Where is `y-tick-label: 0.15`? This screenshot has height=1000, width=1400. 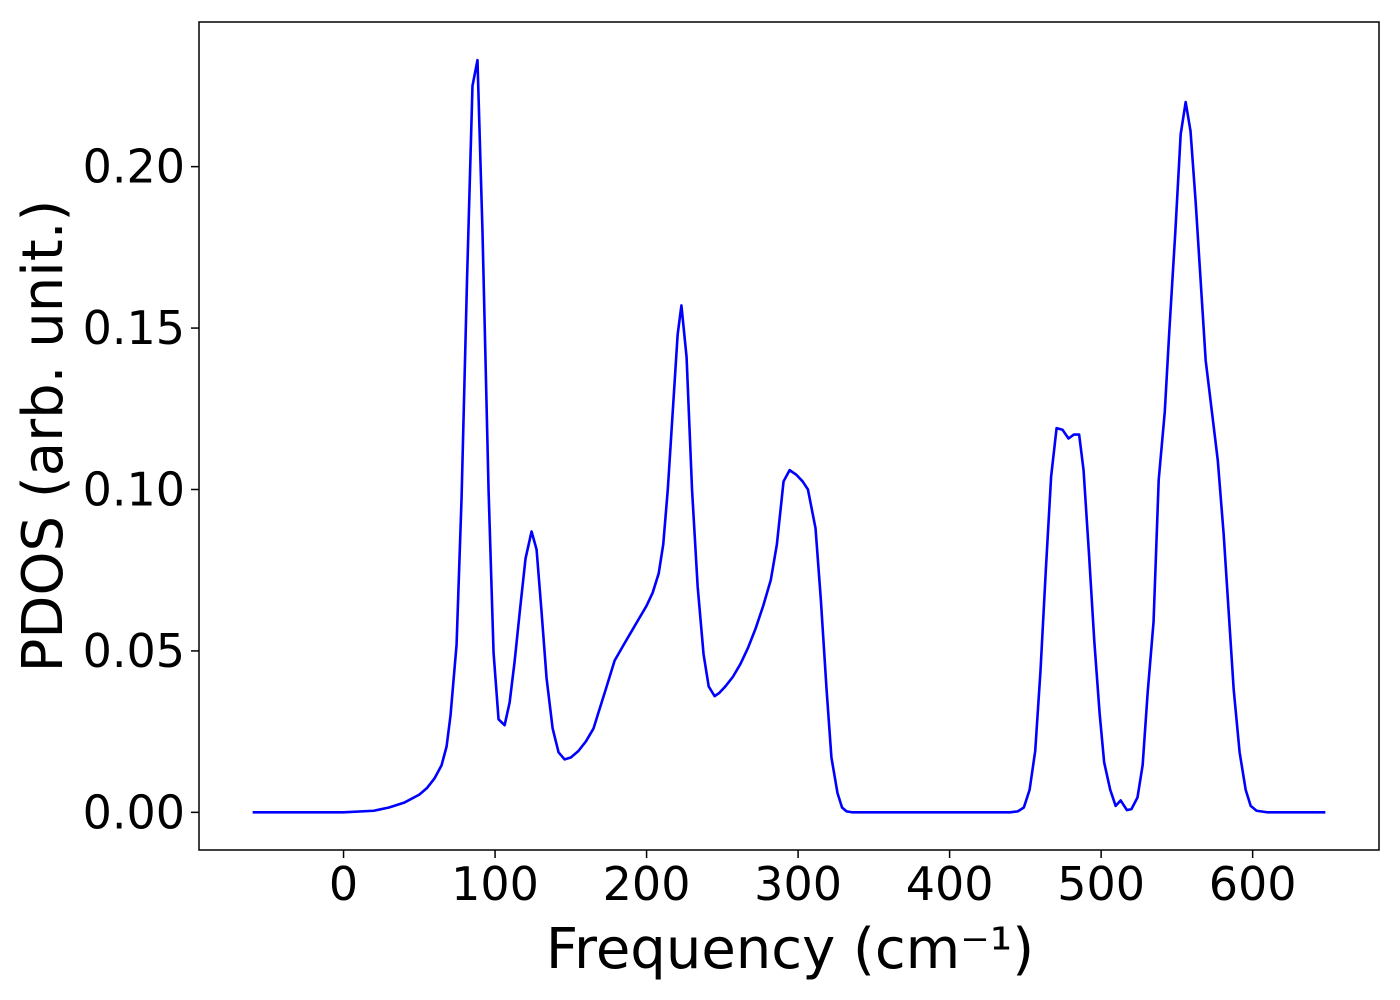 y-tick-label: 0.15 is located at coordinates (134, 328).